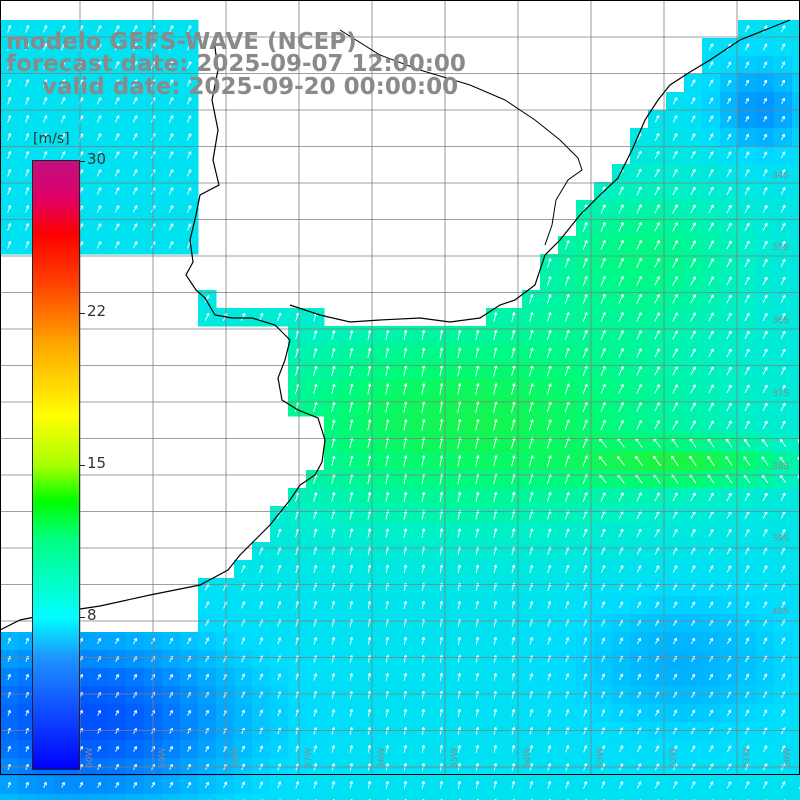  What do you see at coordinates (56, 465) in the screenshot?
I see `colorbar` at bounding box center [56, 465].